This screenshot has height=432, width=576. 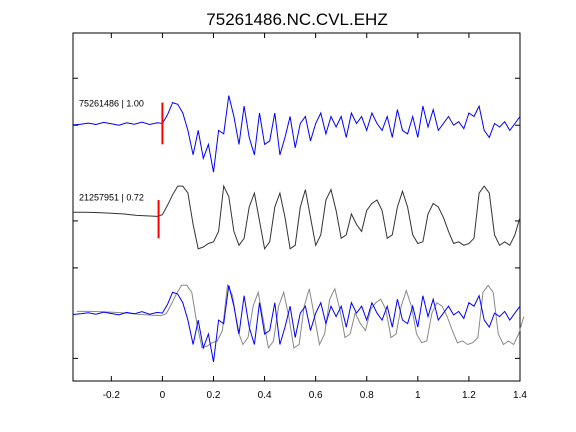 I want to click on chart-title: 75261486.NC.CVL.EHZ, so click(x=296, y=19).